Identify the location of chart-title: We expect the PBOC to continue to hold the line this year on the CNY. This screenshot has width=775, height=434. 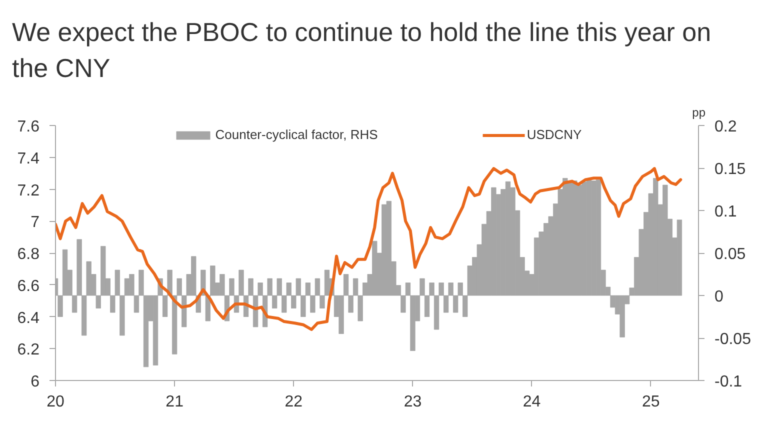
(361, 50).